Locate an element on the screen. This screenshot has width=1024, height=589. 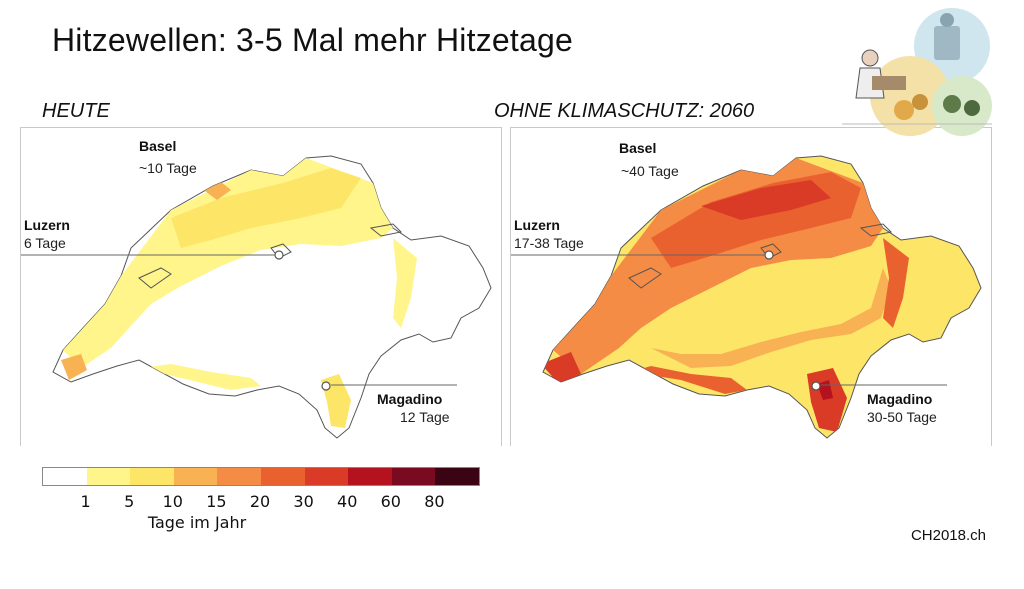
legend-tick-5: 5 is located at coordinates (129, 501).